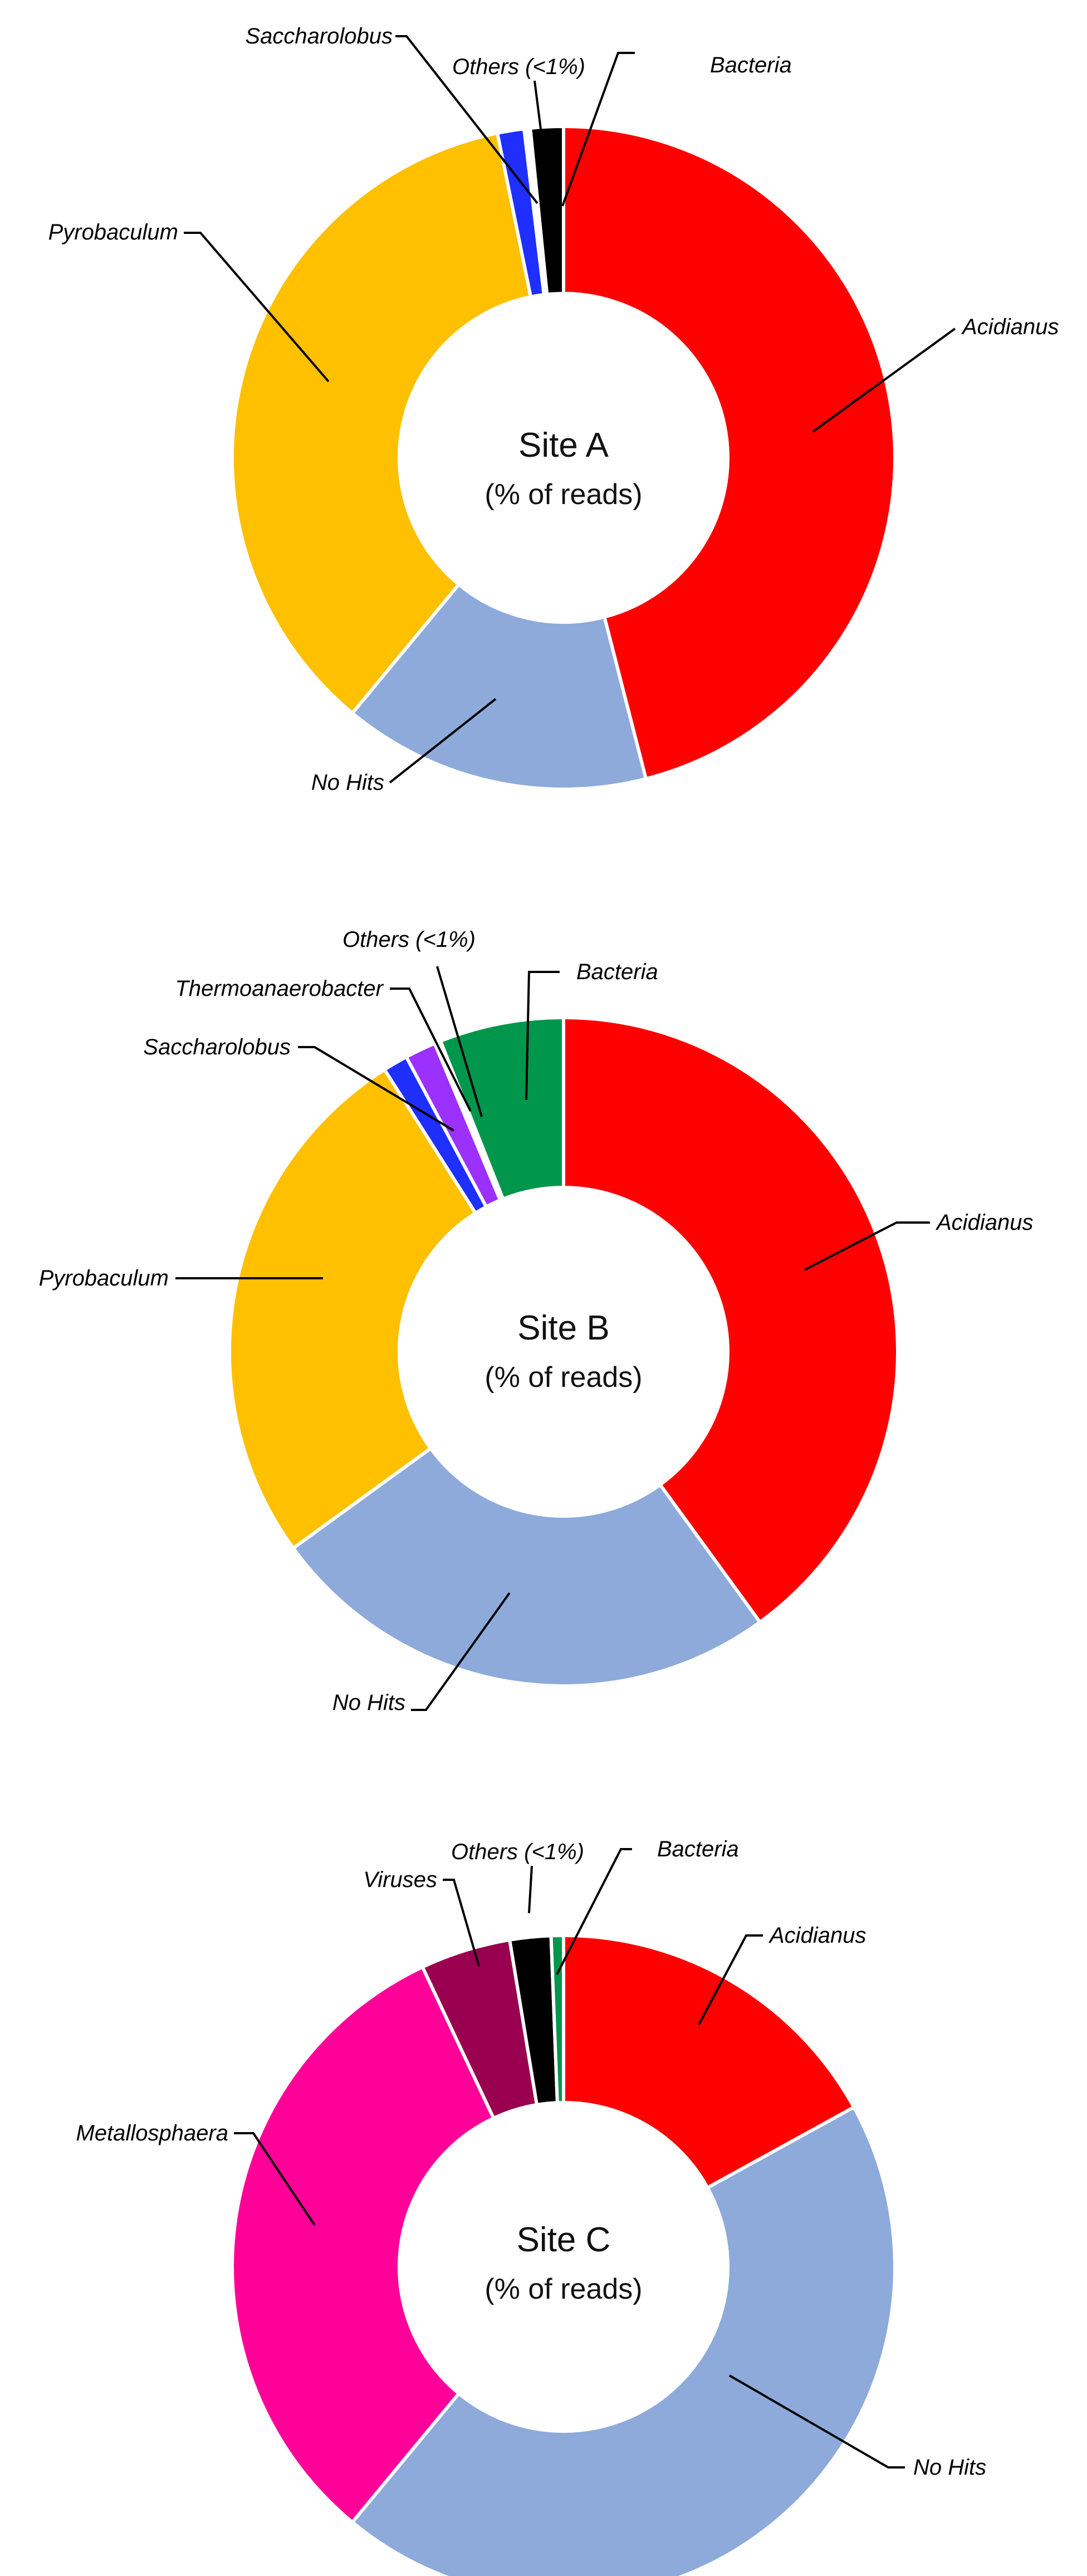  What do you see at coordinates (563, 1328) in the screenshot?
I see `chart-title: Site B` at bounding box center [563, 1328].